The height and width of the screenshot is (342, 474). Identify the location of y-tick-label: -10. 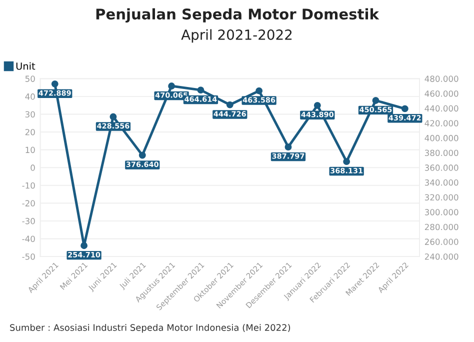
(28, 185).